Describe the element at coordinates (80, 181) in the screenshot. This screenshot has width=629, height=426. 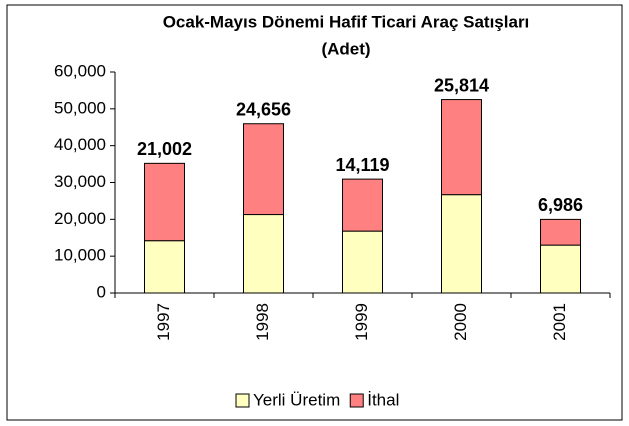
I see `y-tick-label: 30,000` at that location.